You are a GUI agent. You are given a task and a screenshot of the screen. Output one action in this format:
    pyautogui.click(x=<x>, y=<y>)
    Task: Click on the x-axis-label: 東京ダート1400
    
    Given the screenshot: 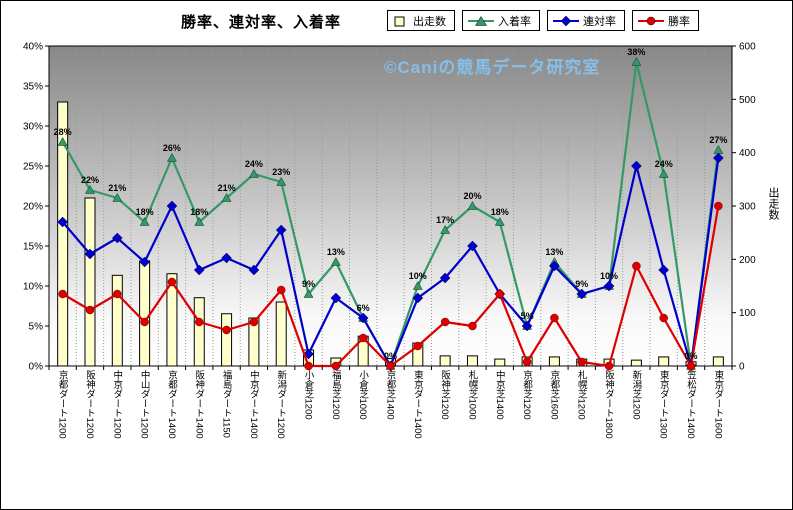 What is the action you would take?
    pyautogui.click(x=417, y=404)
    